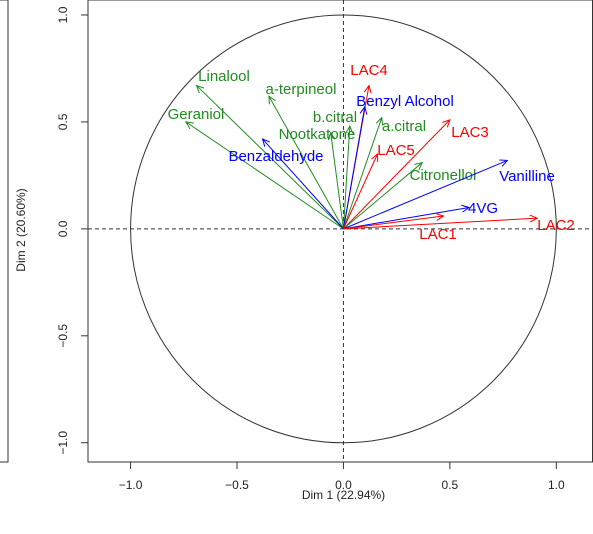 The image size is (593, 534). Describe the element at coordinates (527, 176) in the screenshot. I see `vector-label: Vanilline` at that location.